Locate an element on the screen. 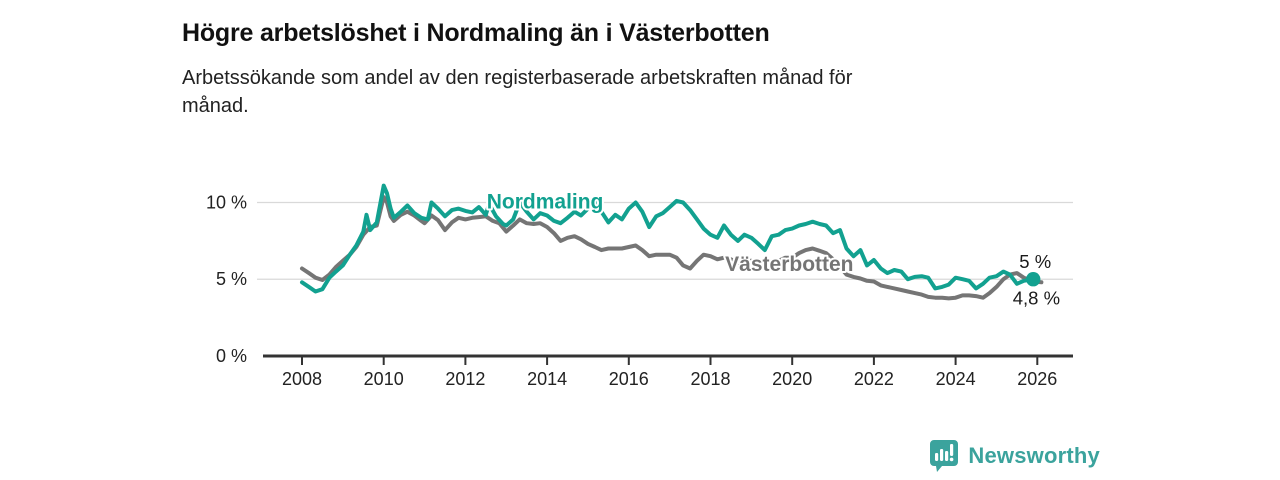 Image resolution: width=1280 pixels, height=480 pixels. end-value-label-västerbotten: 4,8 % is located at coordinates (1036, 297).